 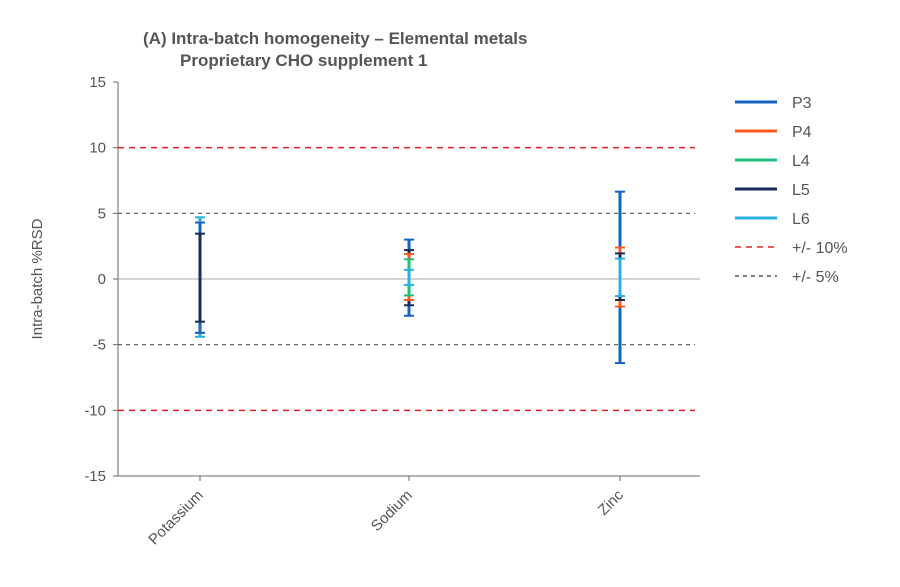 I want to click on x-tick-label: Potassium, so click(x=176, y=518).